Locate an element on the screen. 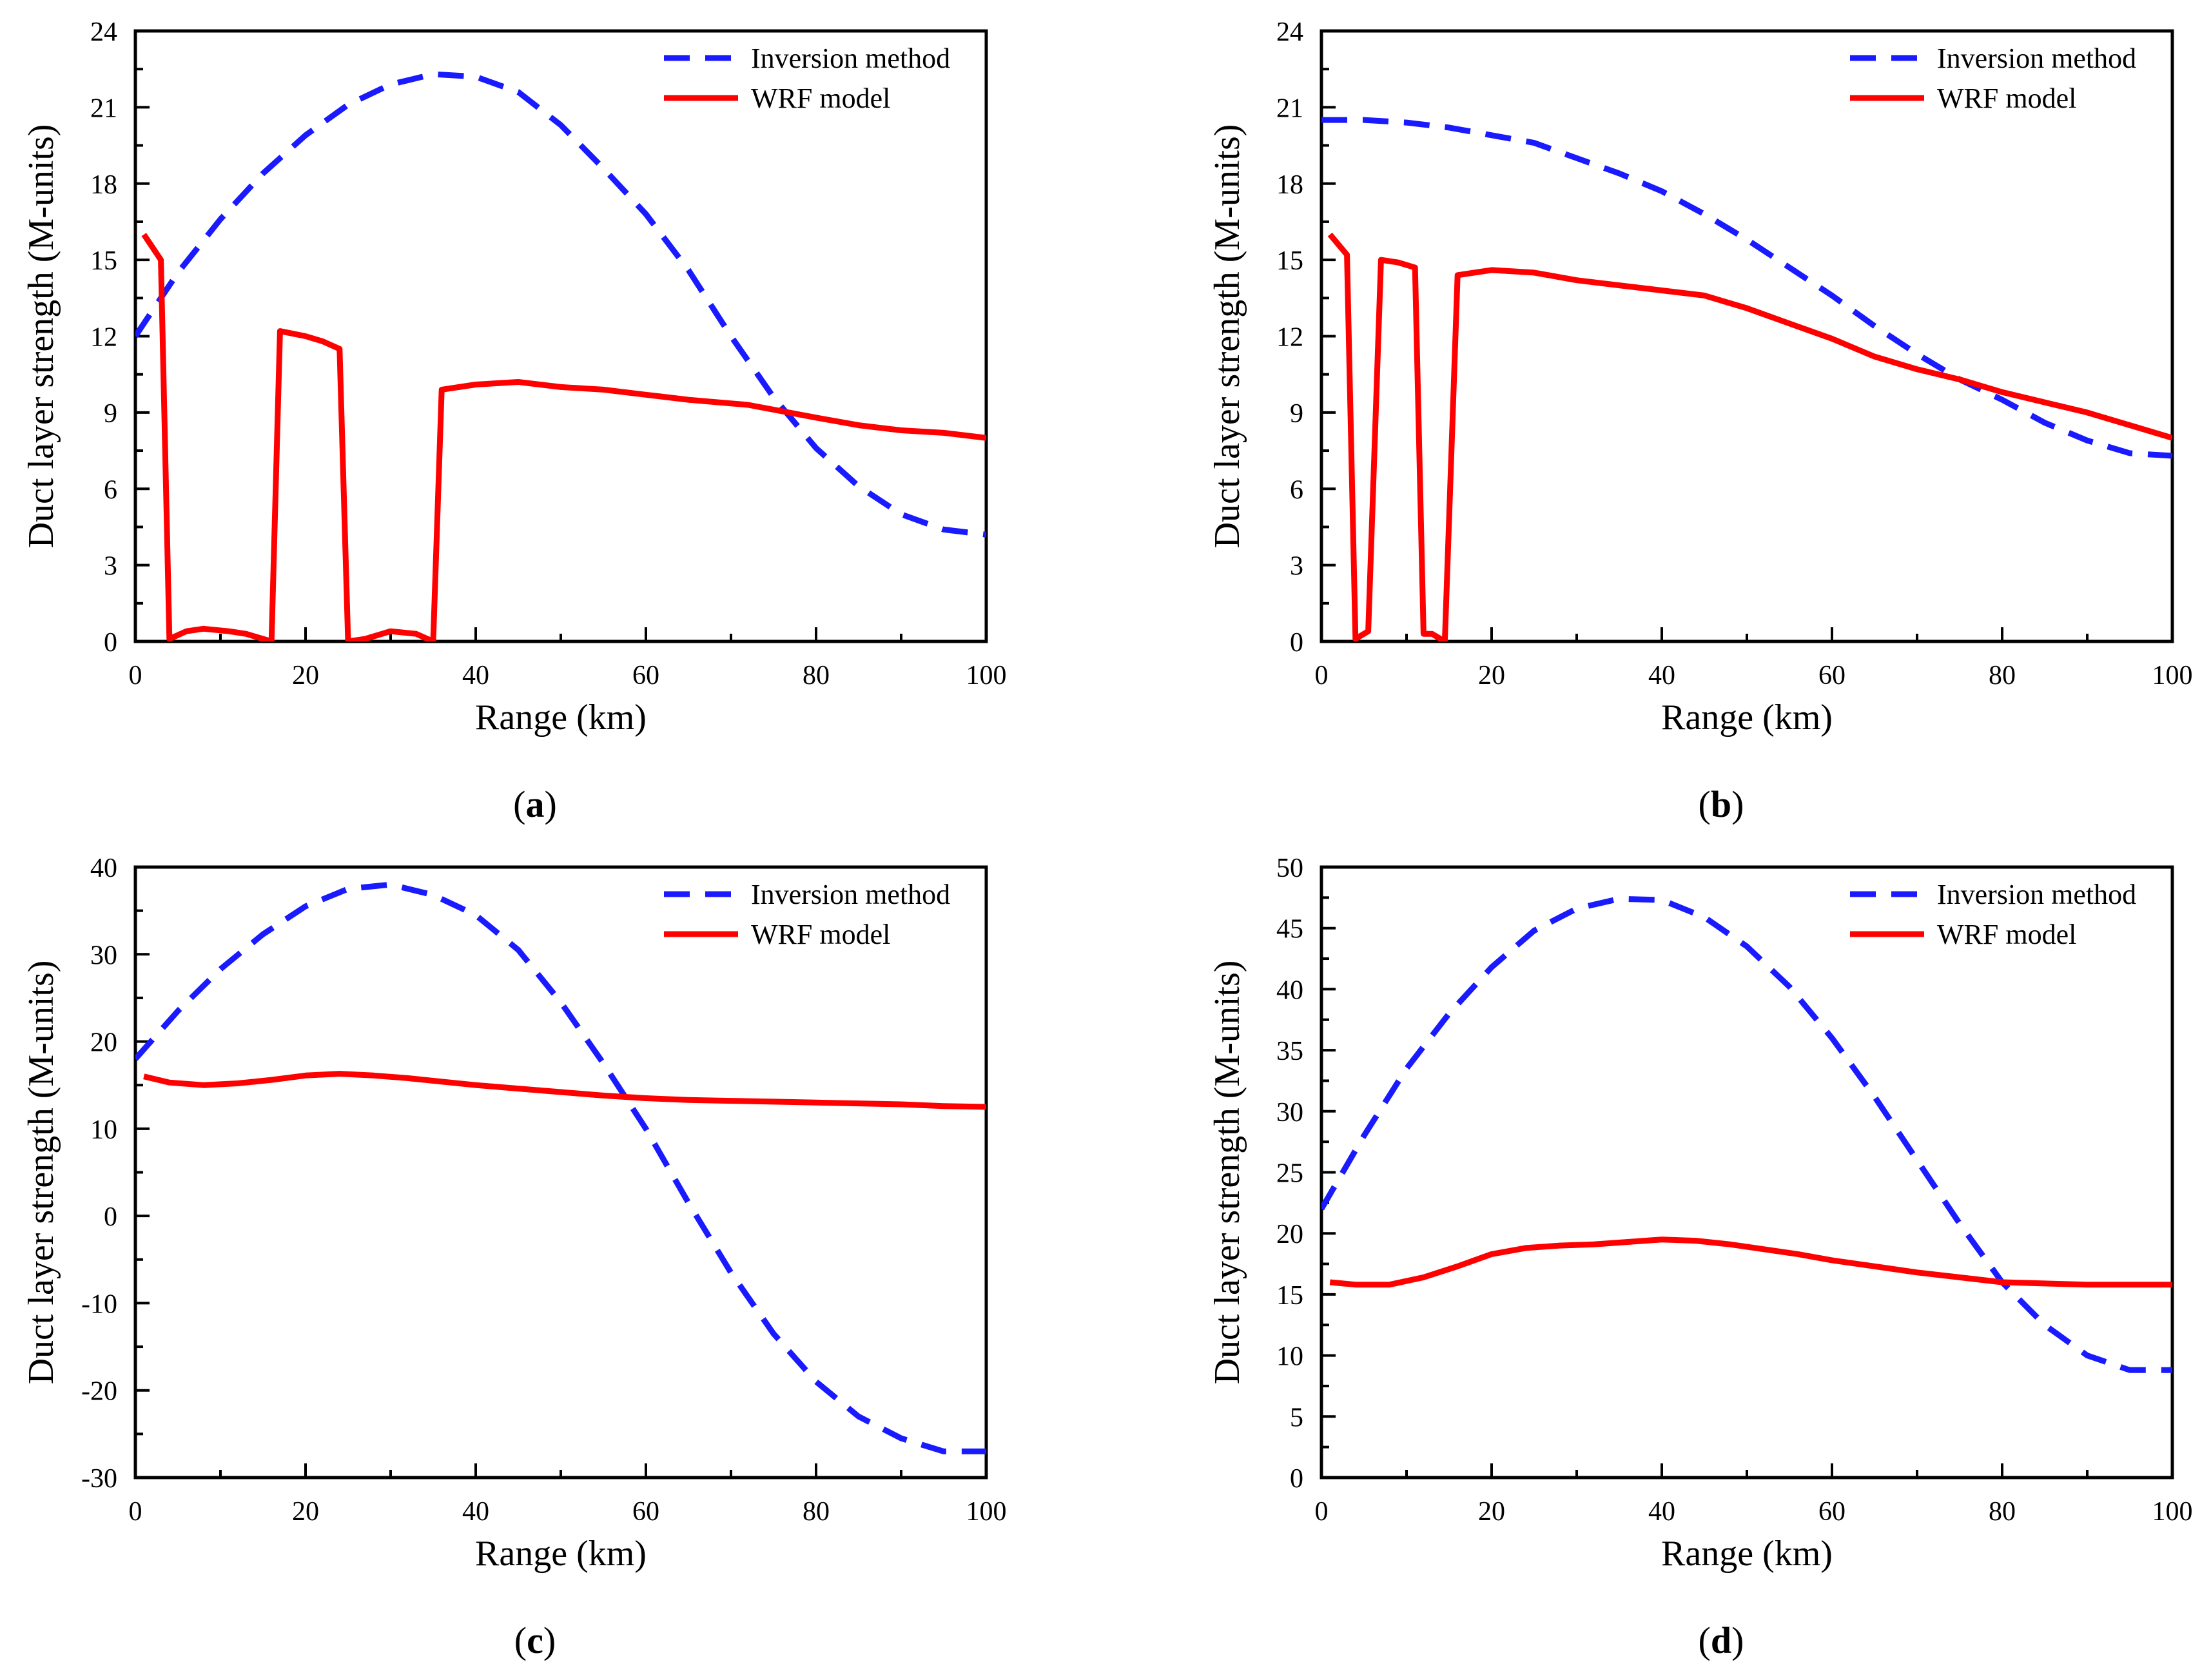 The image size is (2211, 1680). caption-letter: b is located at coordinates (1721, 804).